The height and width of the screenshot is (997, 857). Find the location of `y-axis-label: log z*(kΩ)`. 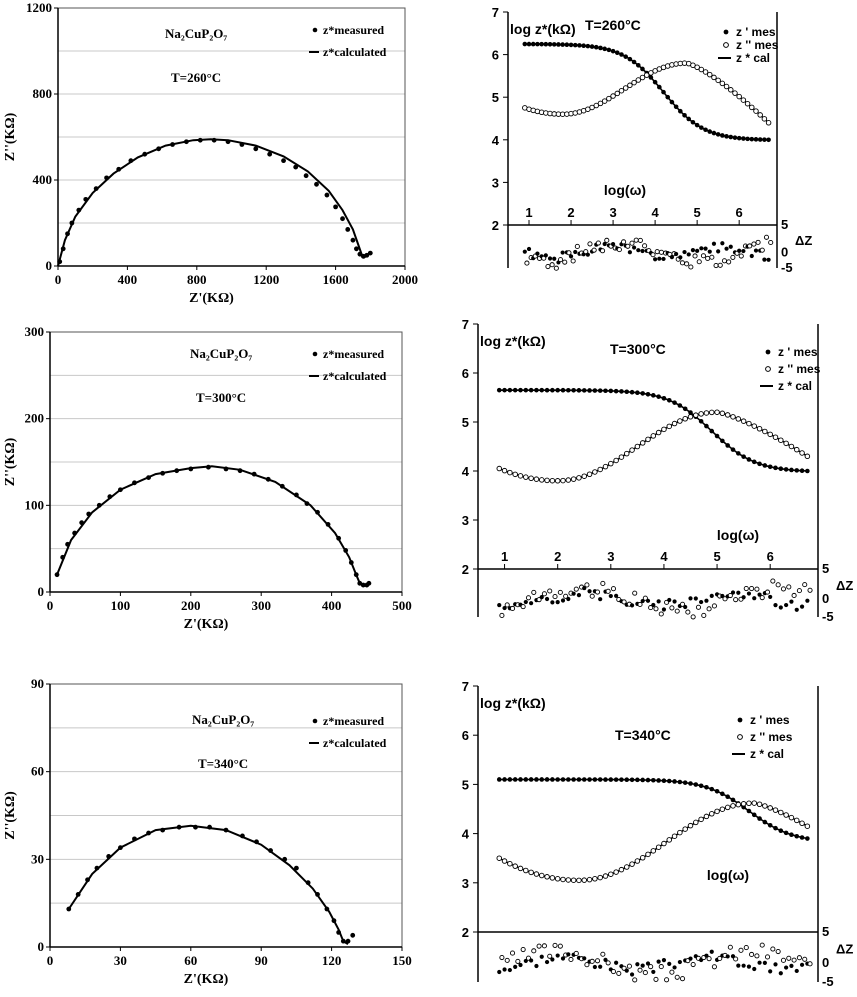

y-axis-label: log z*(kΩ) is located at coordinates (543, 29).